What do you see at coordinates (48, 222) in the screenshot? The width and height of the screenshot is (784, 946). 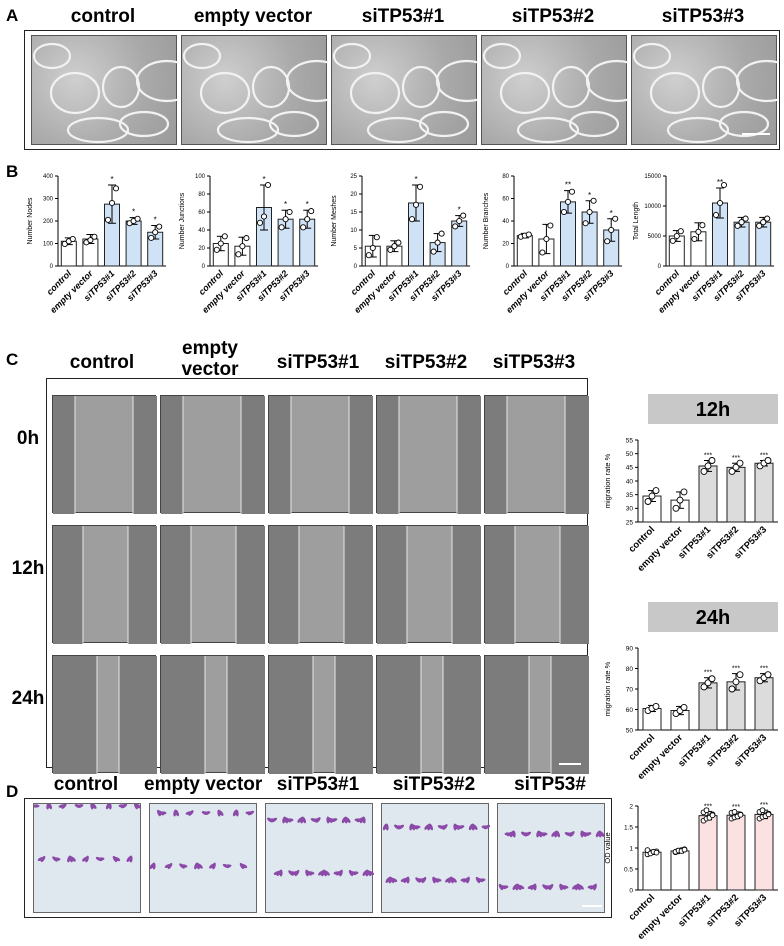 I see `y-tick-label: 200` at bounding box center [48, 222].